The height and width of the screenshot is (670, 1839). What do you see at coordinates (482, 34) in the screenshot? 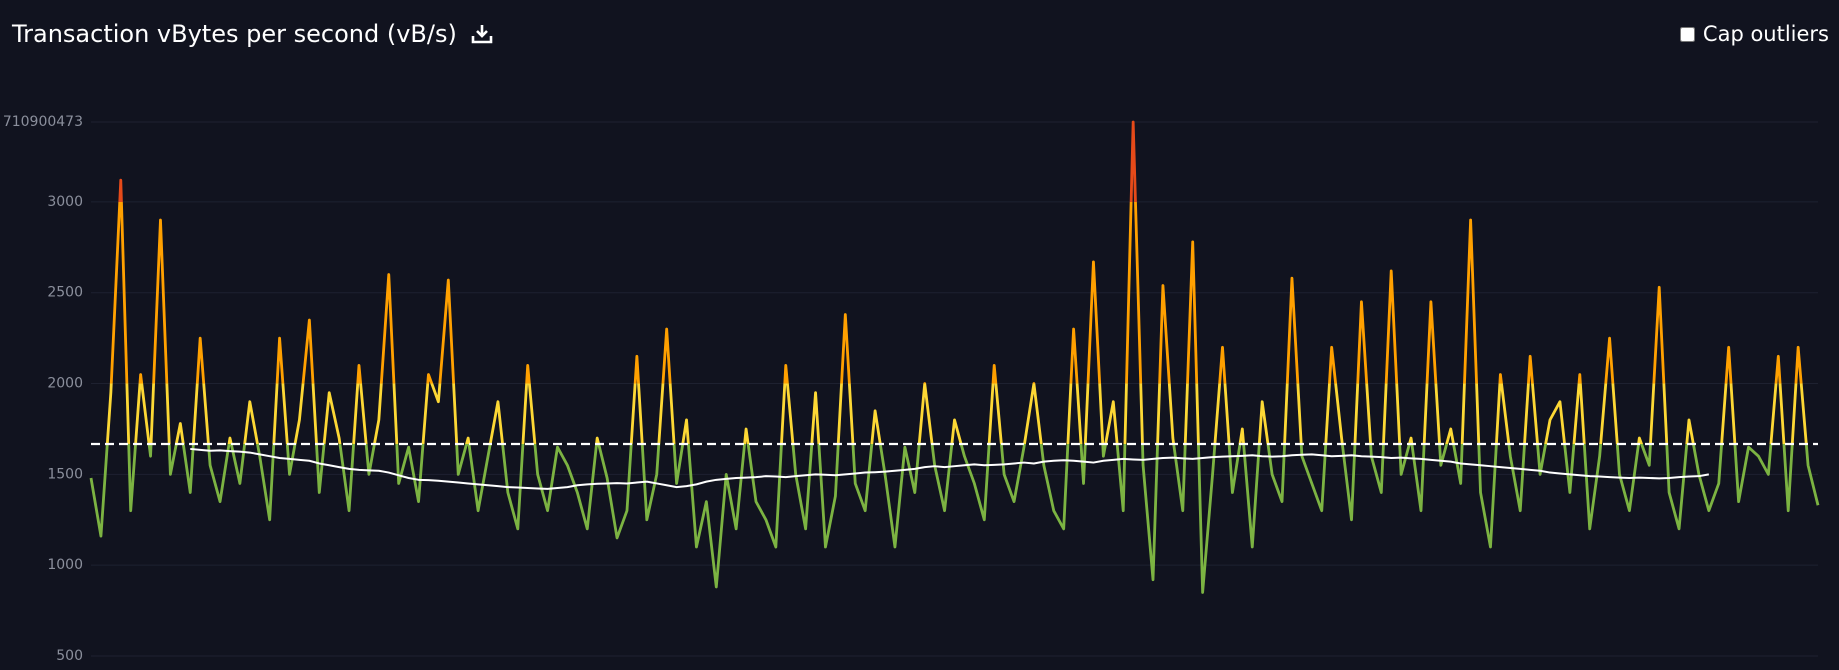
I see `download-icon` at bounding box center [482, 34].